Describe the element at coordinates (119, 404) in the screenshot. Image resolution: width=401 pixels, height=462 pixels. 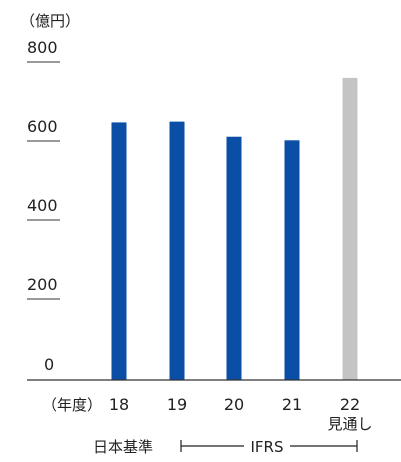
I see `x-tick-label-18: 18` at that location.